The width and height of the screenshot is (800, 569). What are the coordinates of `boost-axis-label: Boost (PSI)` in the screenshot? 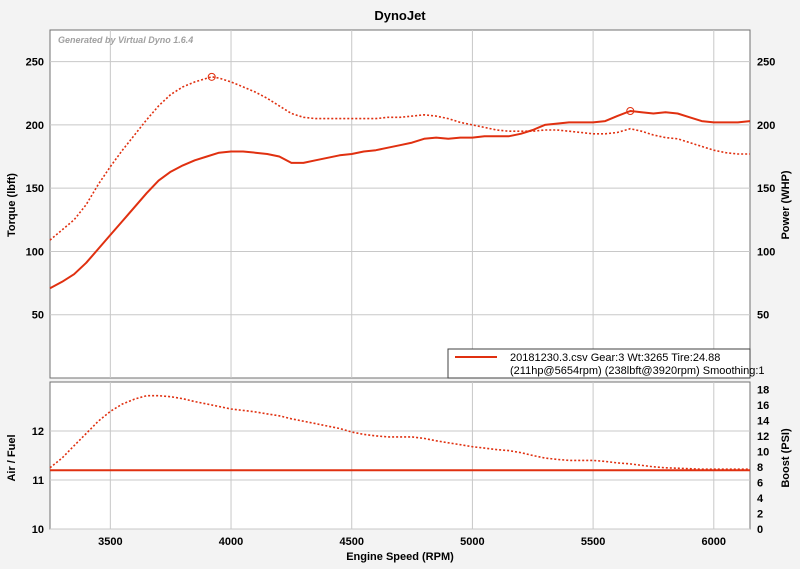 It's located at (786, 458).